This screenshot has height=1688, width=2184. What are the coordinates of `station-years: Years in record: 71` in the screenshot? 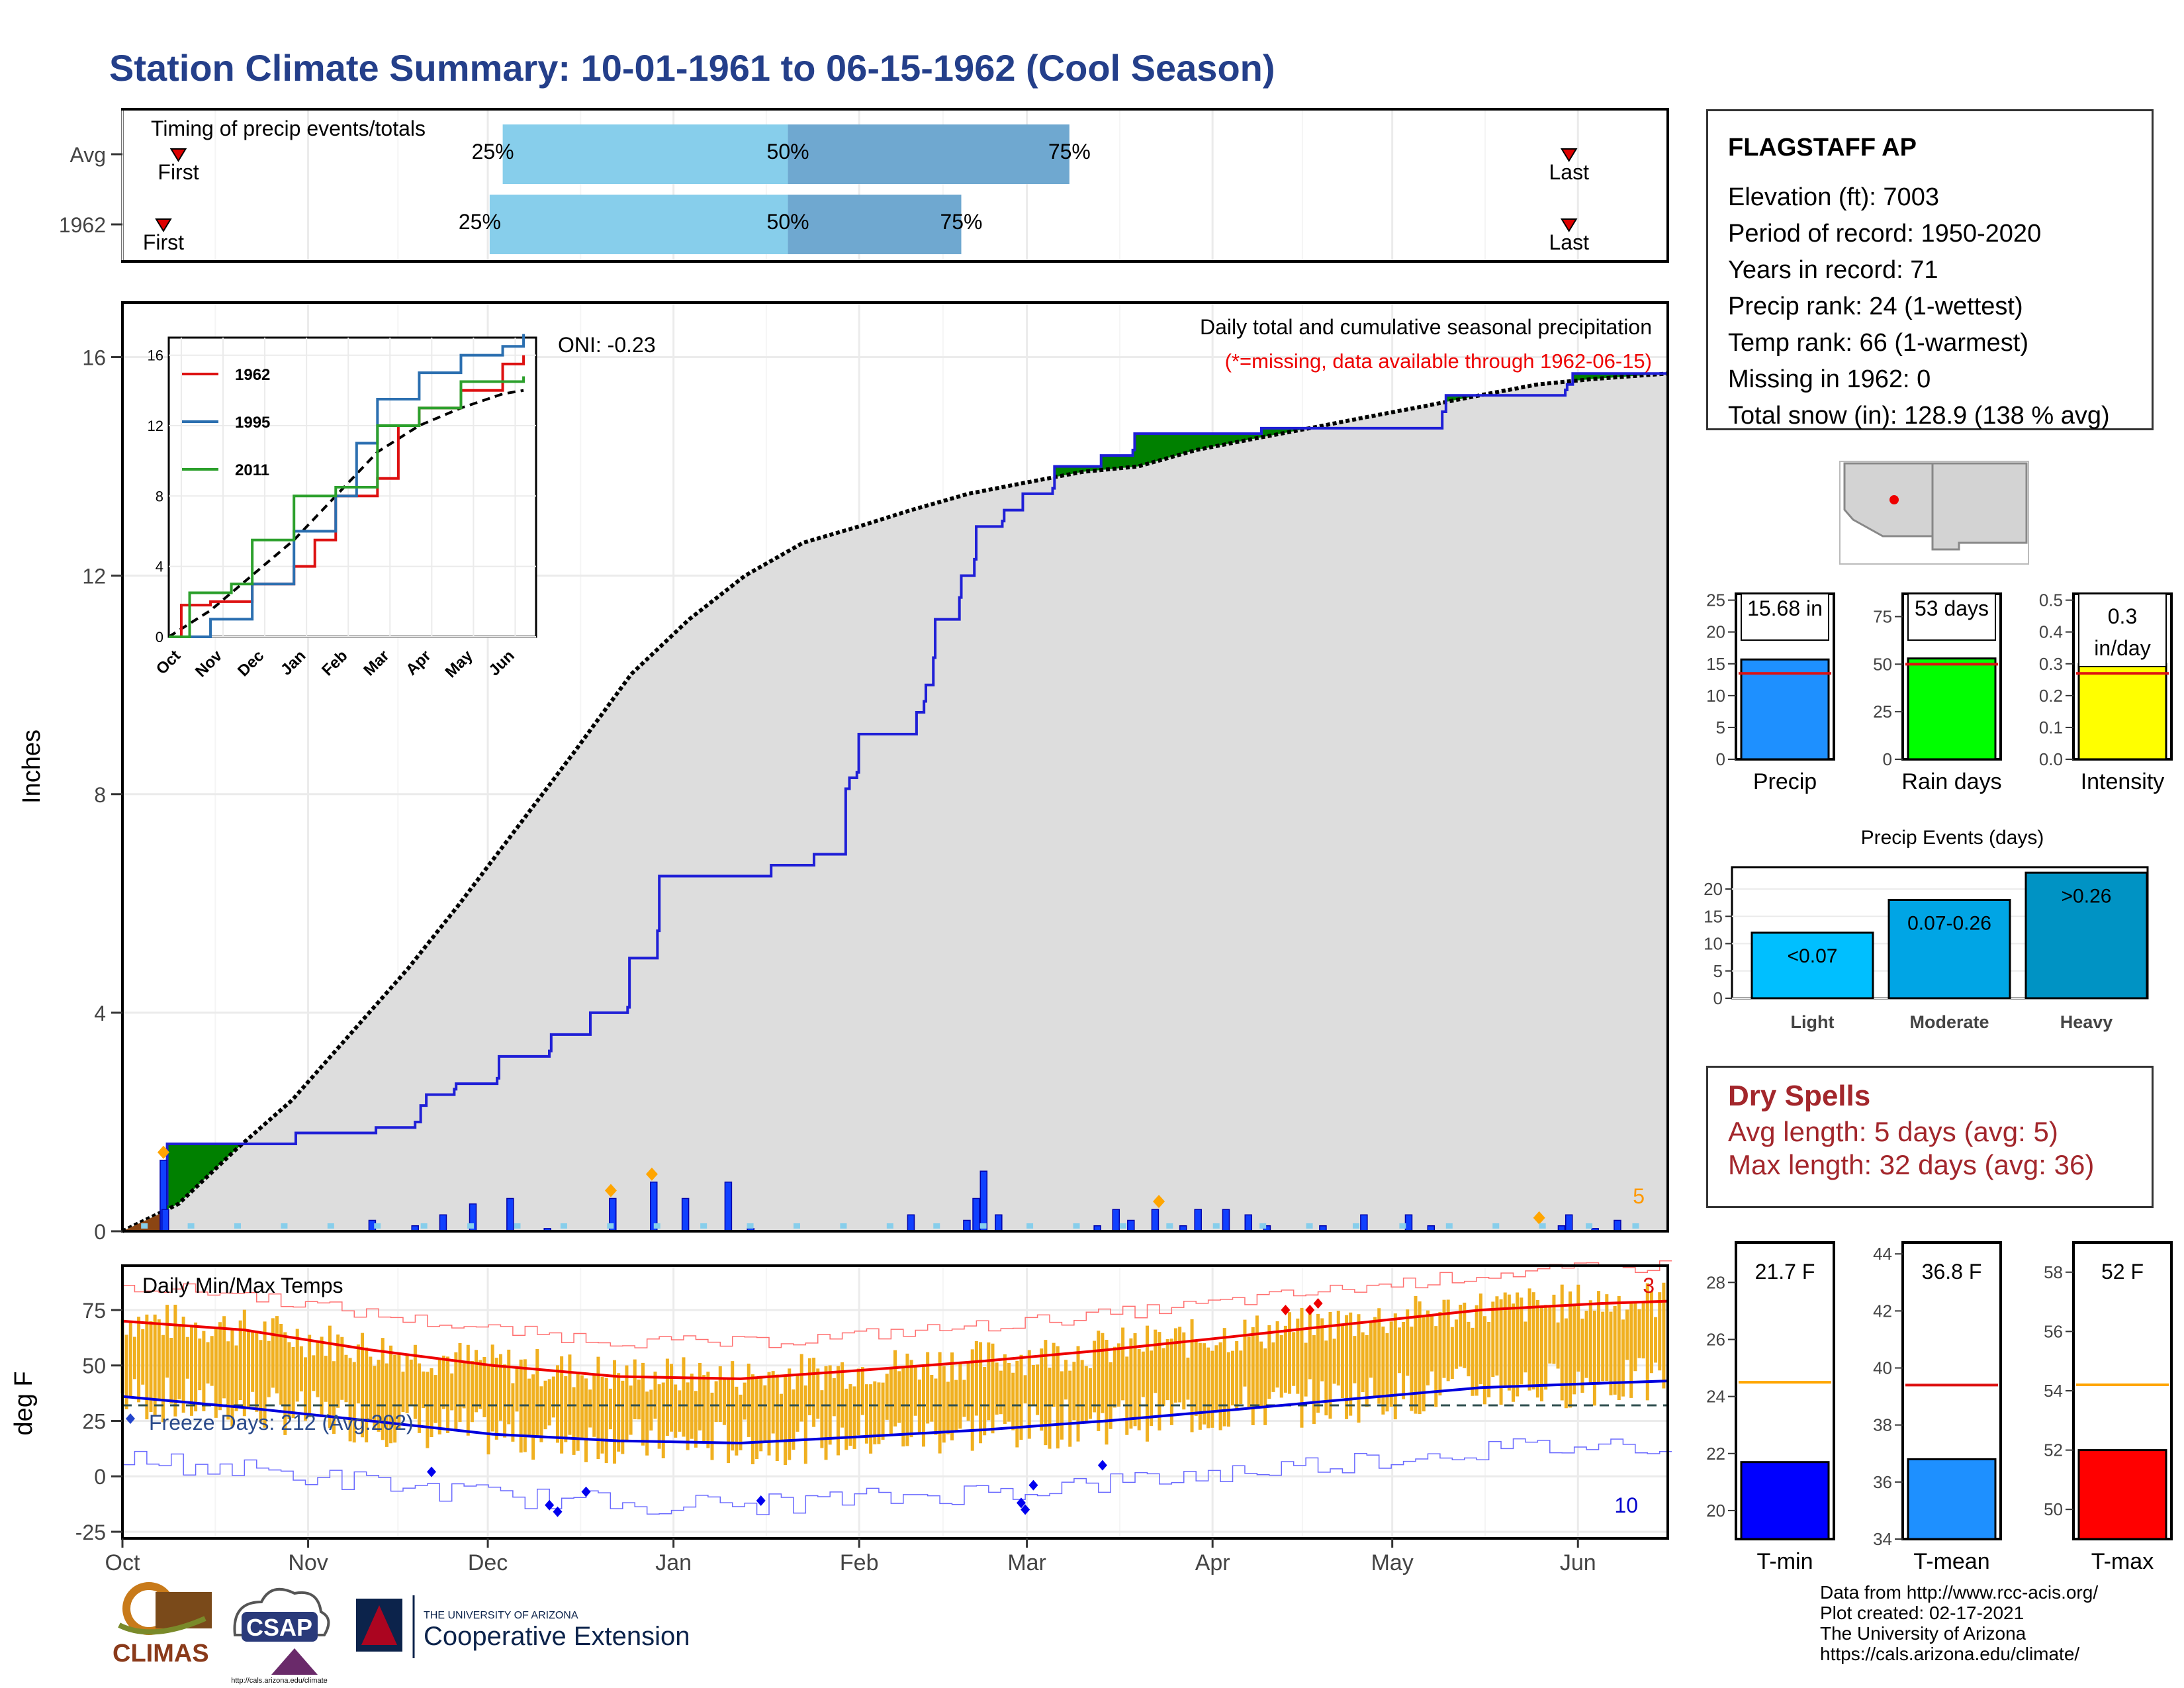 It's located at (1833, 270).